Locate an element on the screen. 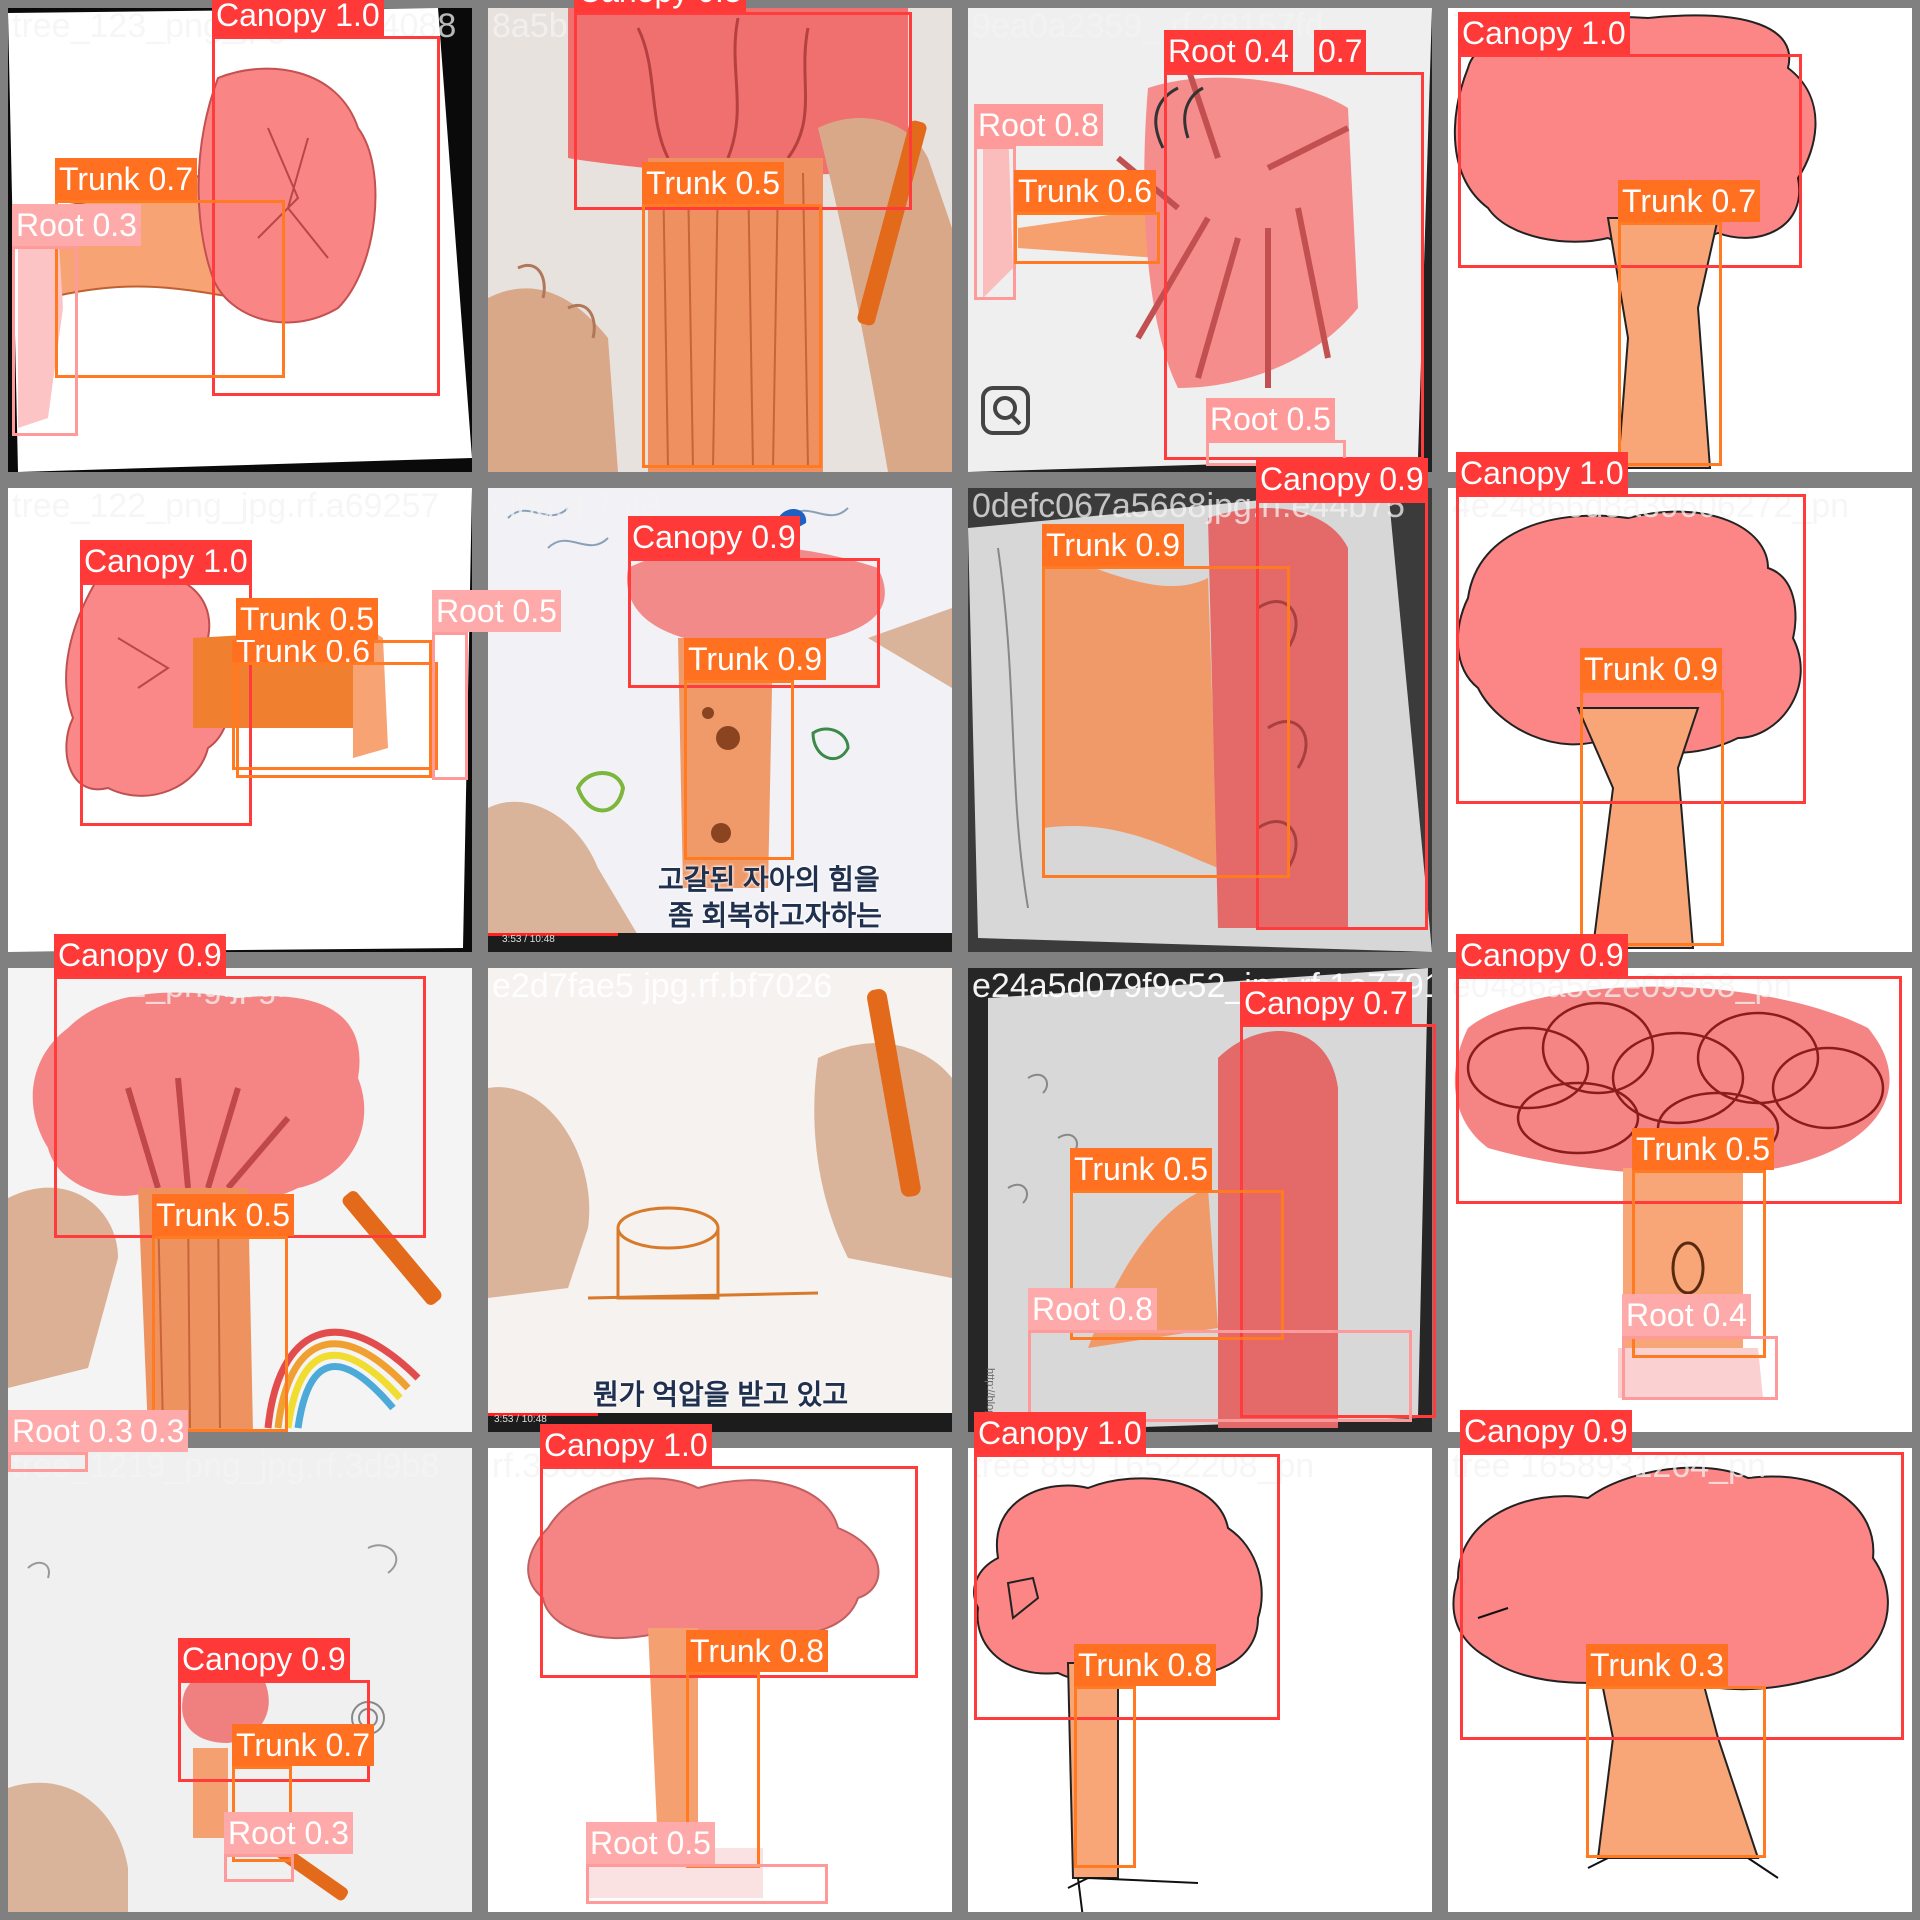 The width and height of the screenshot is (1920, 1920). detection-label: Root 0.4 is located at coordinates (1686, 1315).